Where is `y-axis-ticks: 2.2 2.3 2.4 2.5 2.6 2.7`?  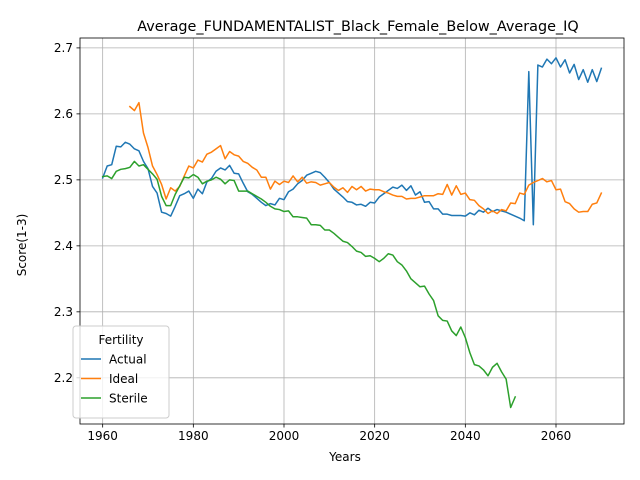
y-axis-ticks: 2.2 2.3 2.4 2.5 2.6 2.7 is located at coordinates (67, 213).